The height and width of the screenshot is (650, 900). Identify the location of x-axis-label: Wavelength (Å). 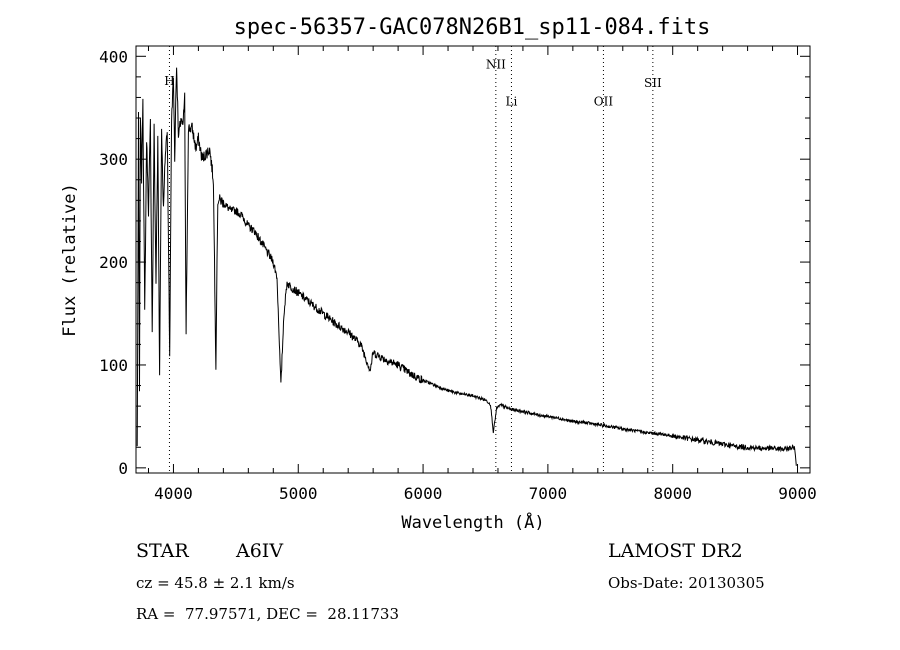
(472, 522).